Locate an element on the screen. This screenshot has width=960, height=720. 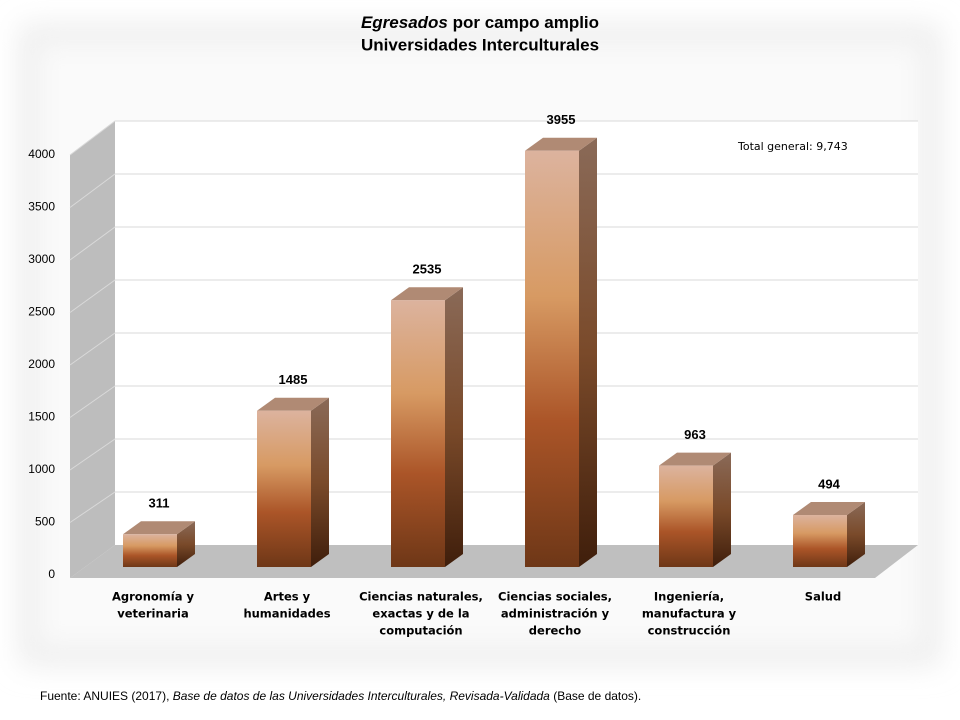
x-tick-label: derecho is located at coordinates (555, 631).